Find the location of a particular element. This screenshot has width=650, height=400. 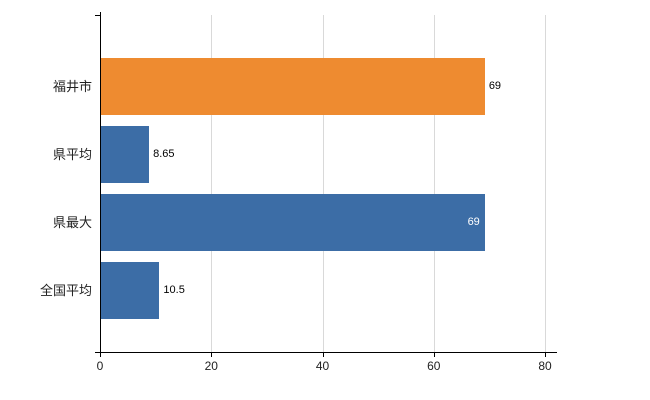

bar-value-label: 10.5 is located at coordinates (174, 290).